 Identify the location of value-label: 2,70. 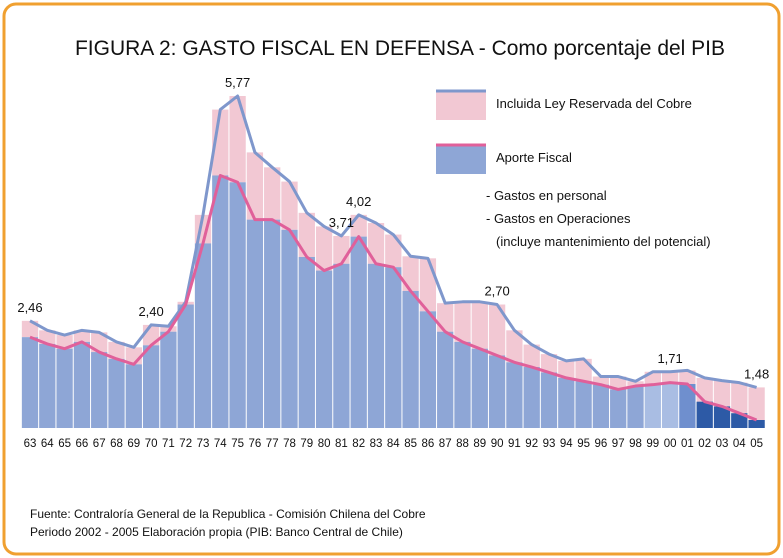
(496, 291).